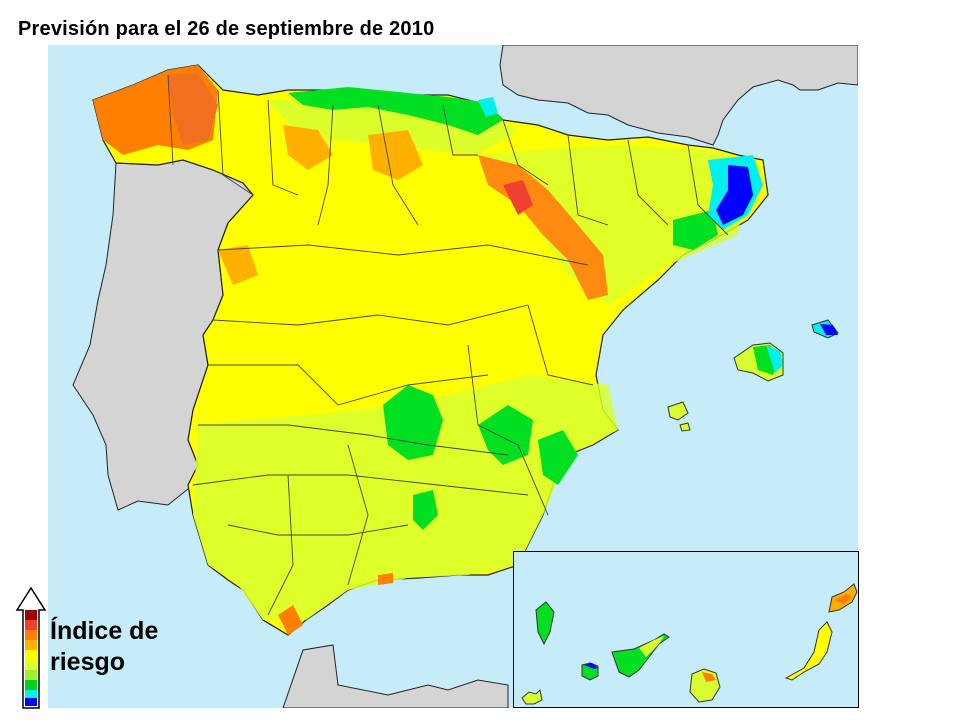  Describe the element at coordinates (591, 666) in the screenshot. I see `la-gomera-blue` at that location.